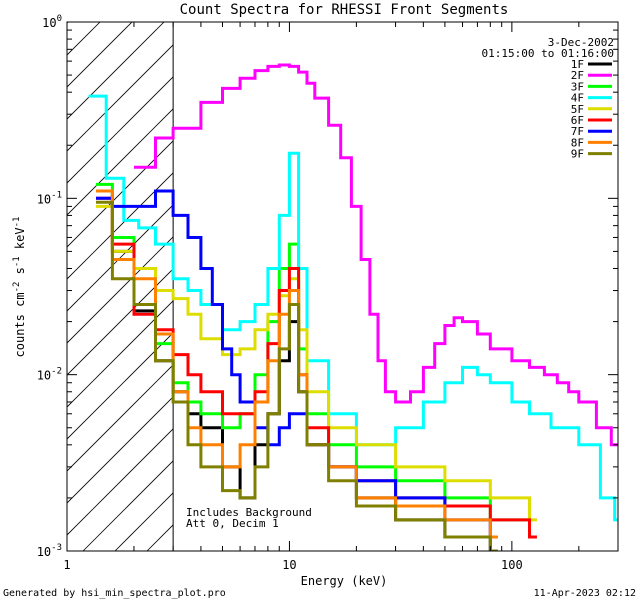  Describe the element at coordinates (577, 131) in the screenshot. I see `legend-label-7f: 7F` at that location.